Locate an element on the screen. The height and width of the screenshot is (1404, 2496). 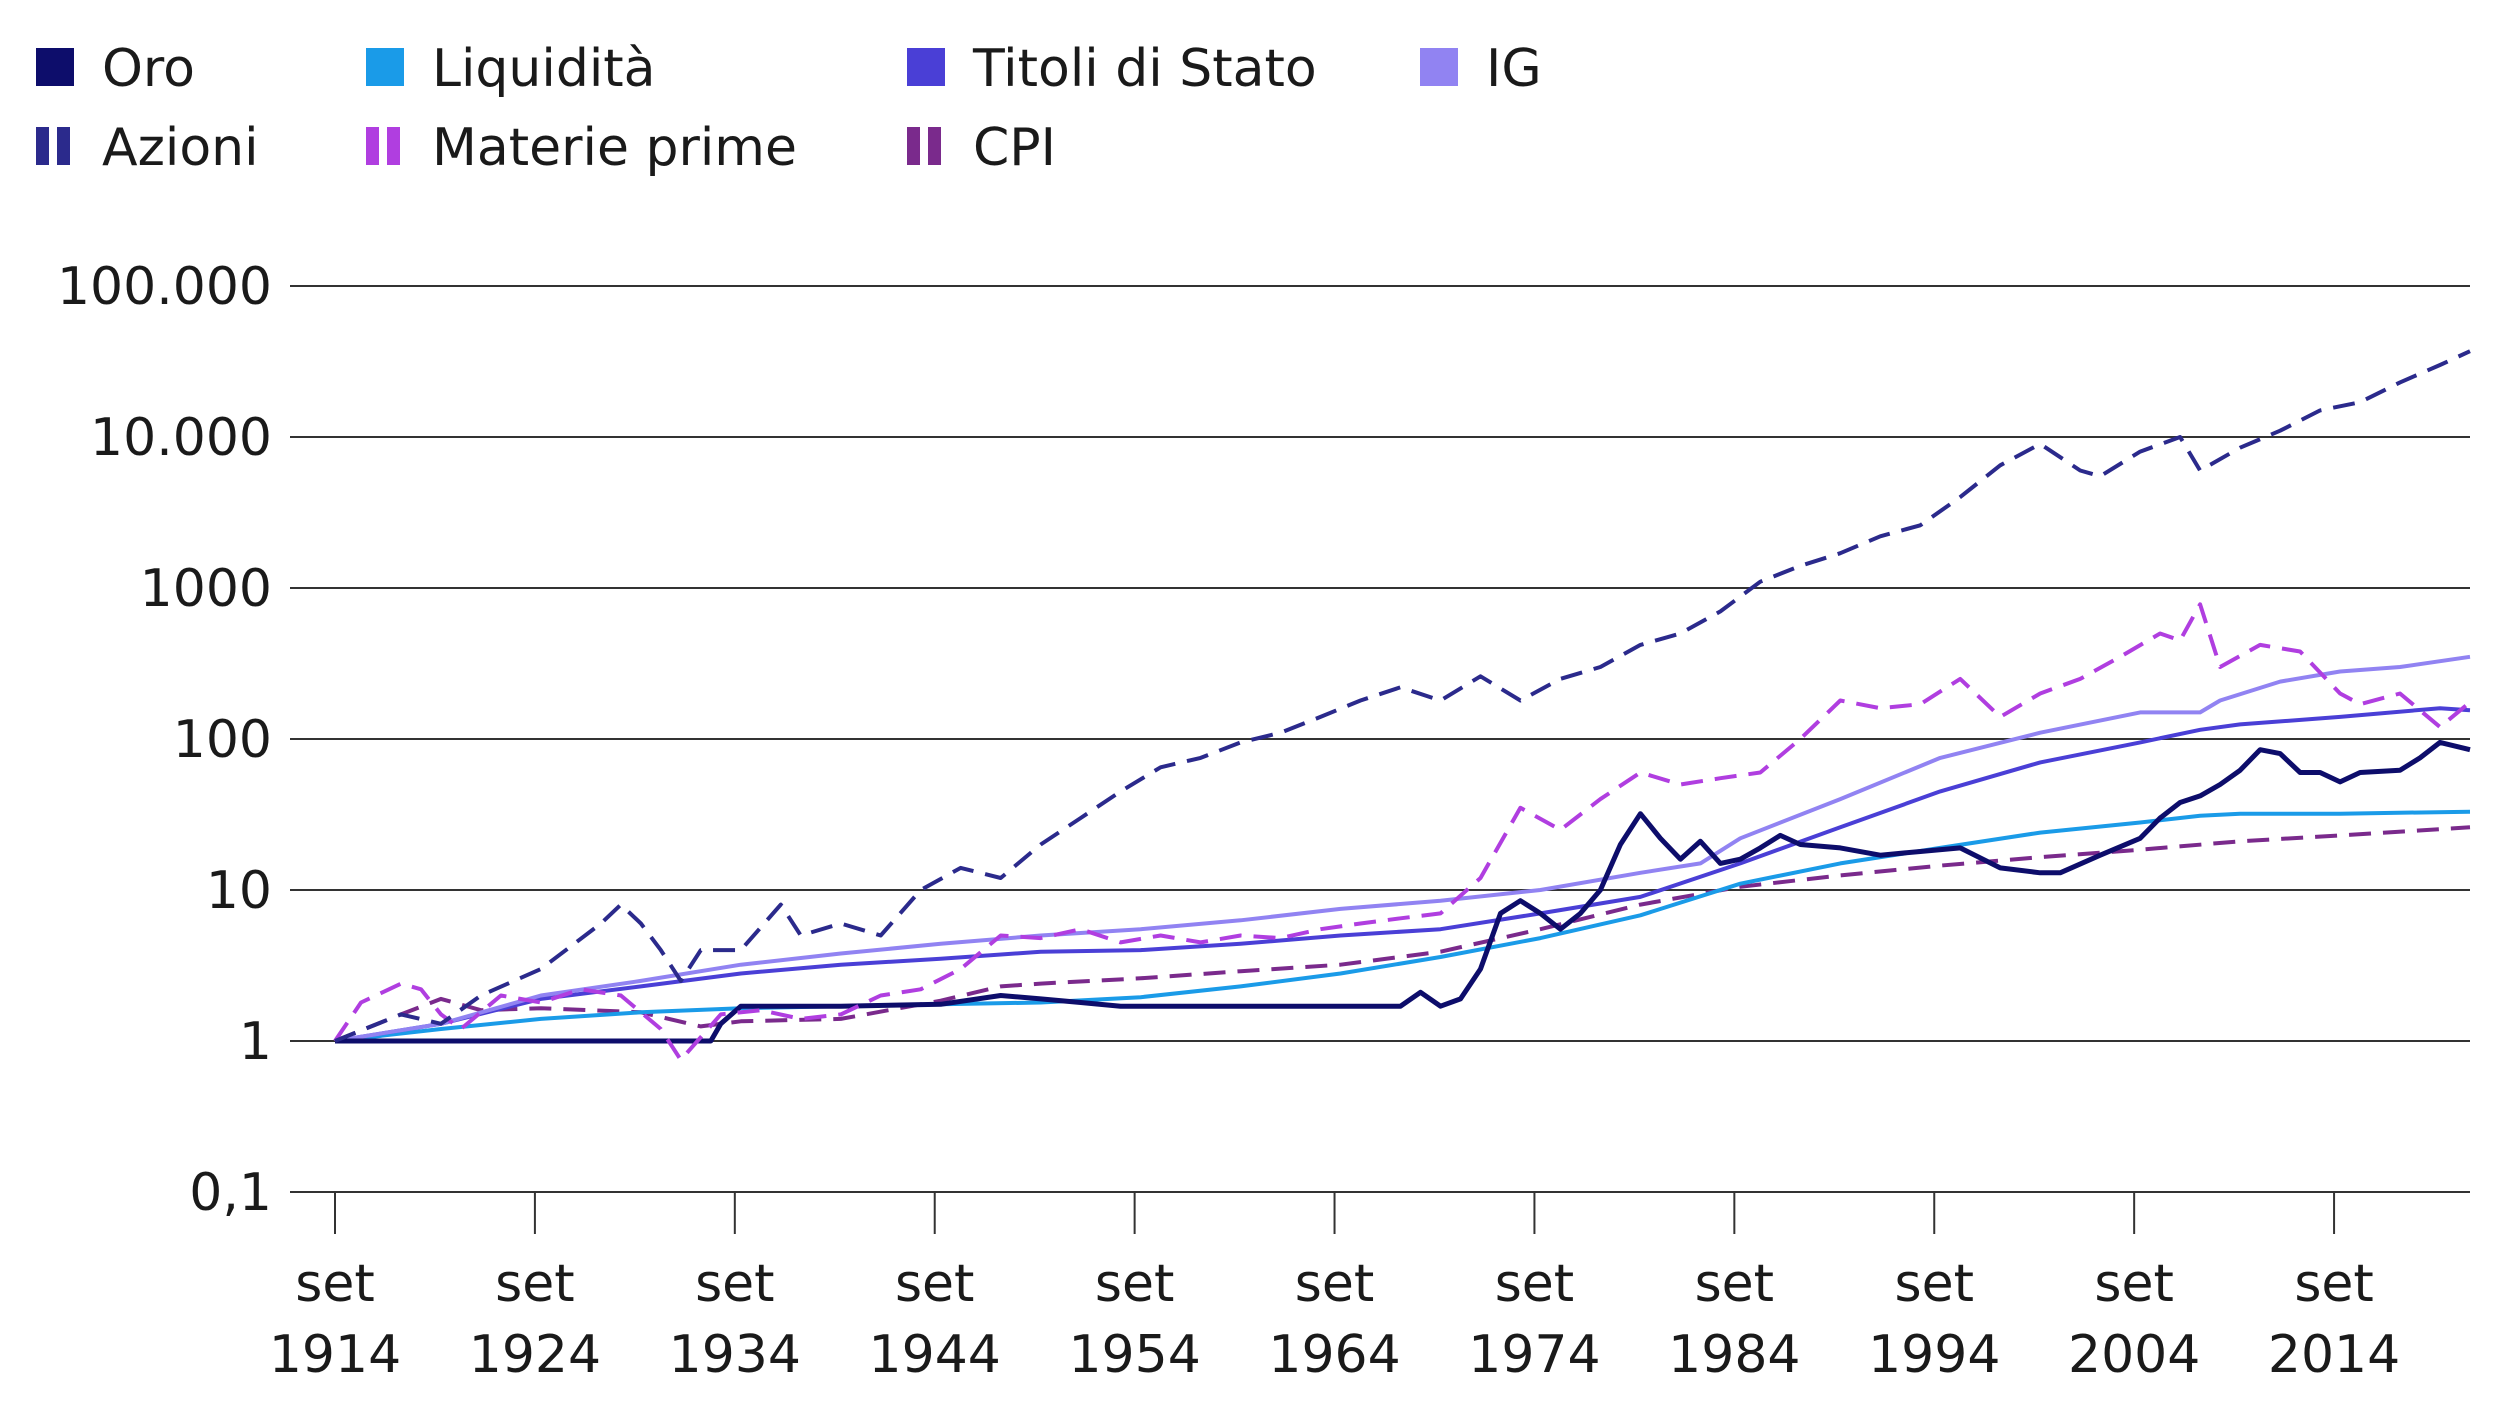
y-tick-label: 10.000 is located at coordinates (181, 438).